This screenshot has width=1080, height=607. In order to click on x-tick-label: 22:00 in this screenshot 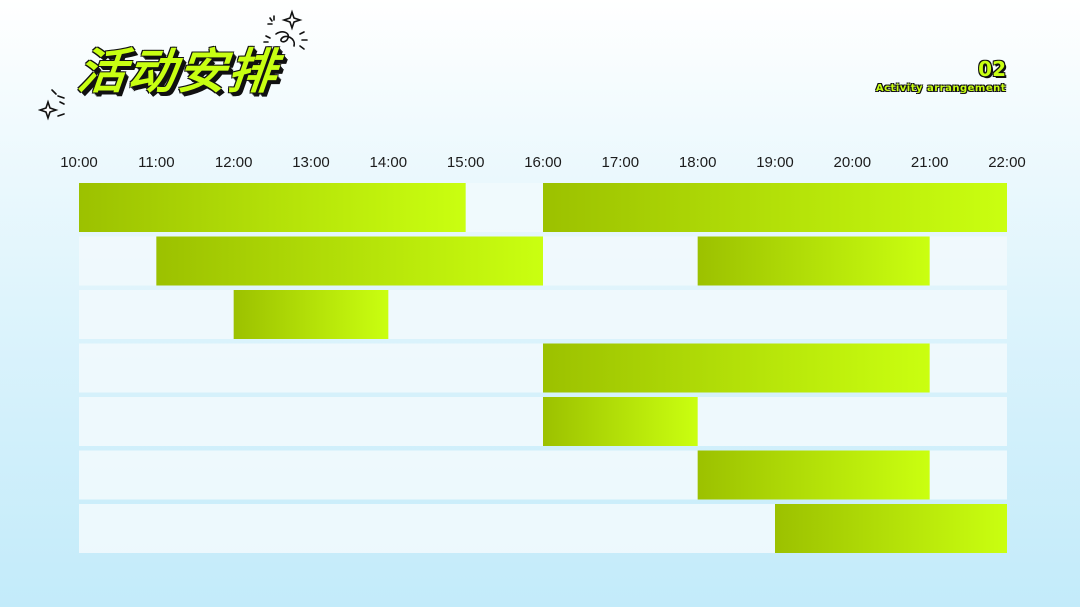, I will do `click(1007, 162)`.